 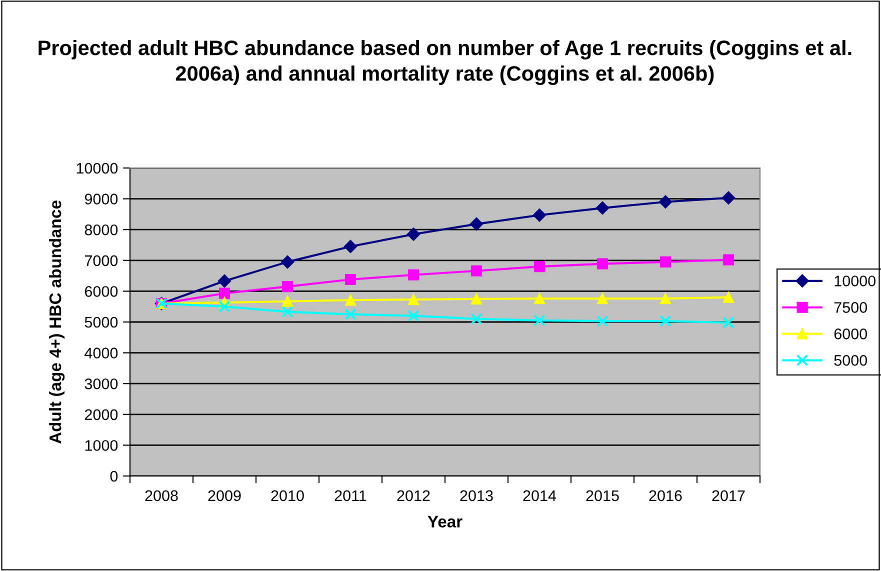 What do you see at coordinates (101, 414) in the screenshot?
I see `y-tick-label: 2000` at bounding box center [101, 414].